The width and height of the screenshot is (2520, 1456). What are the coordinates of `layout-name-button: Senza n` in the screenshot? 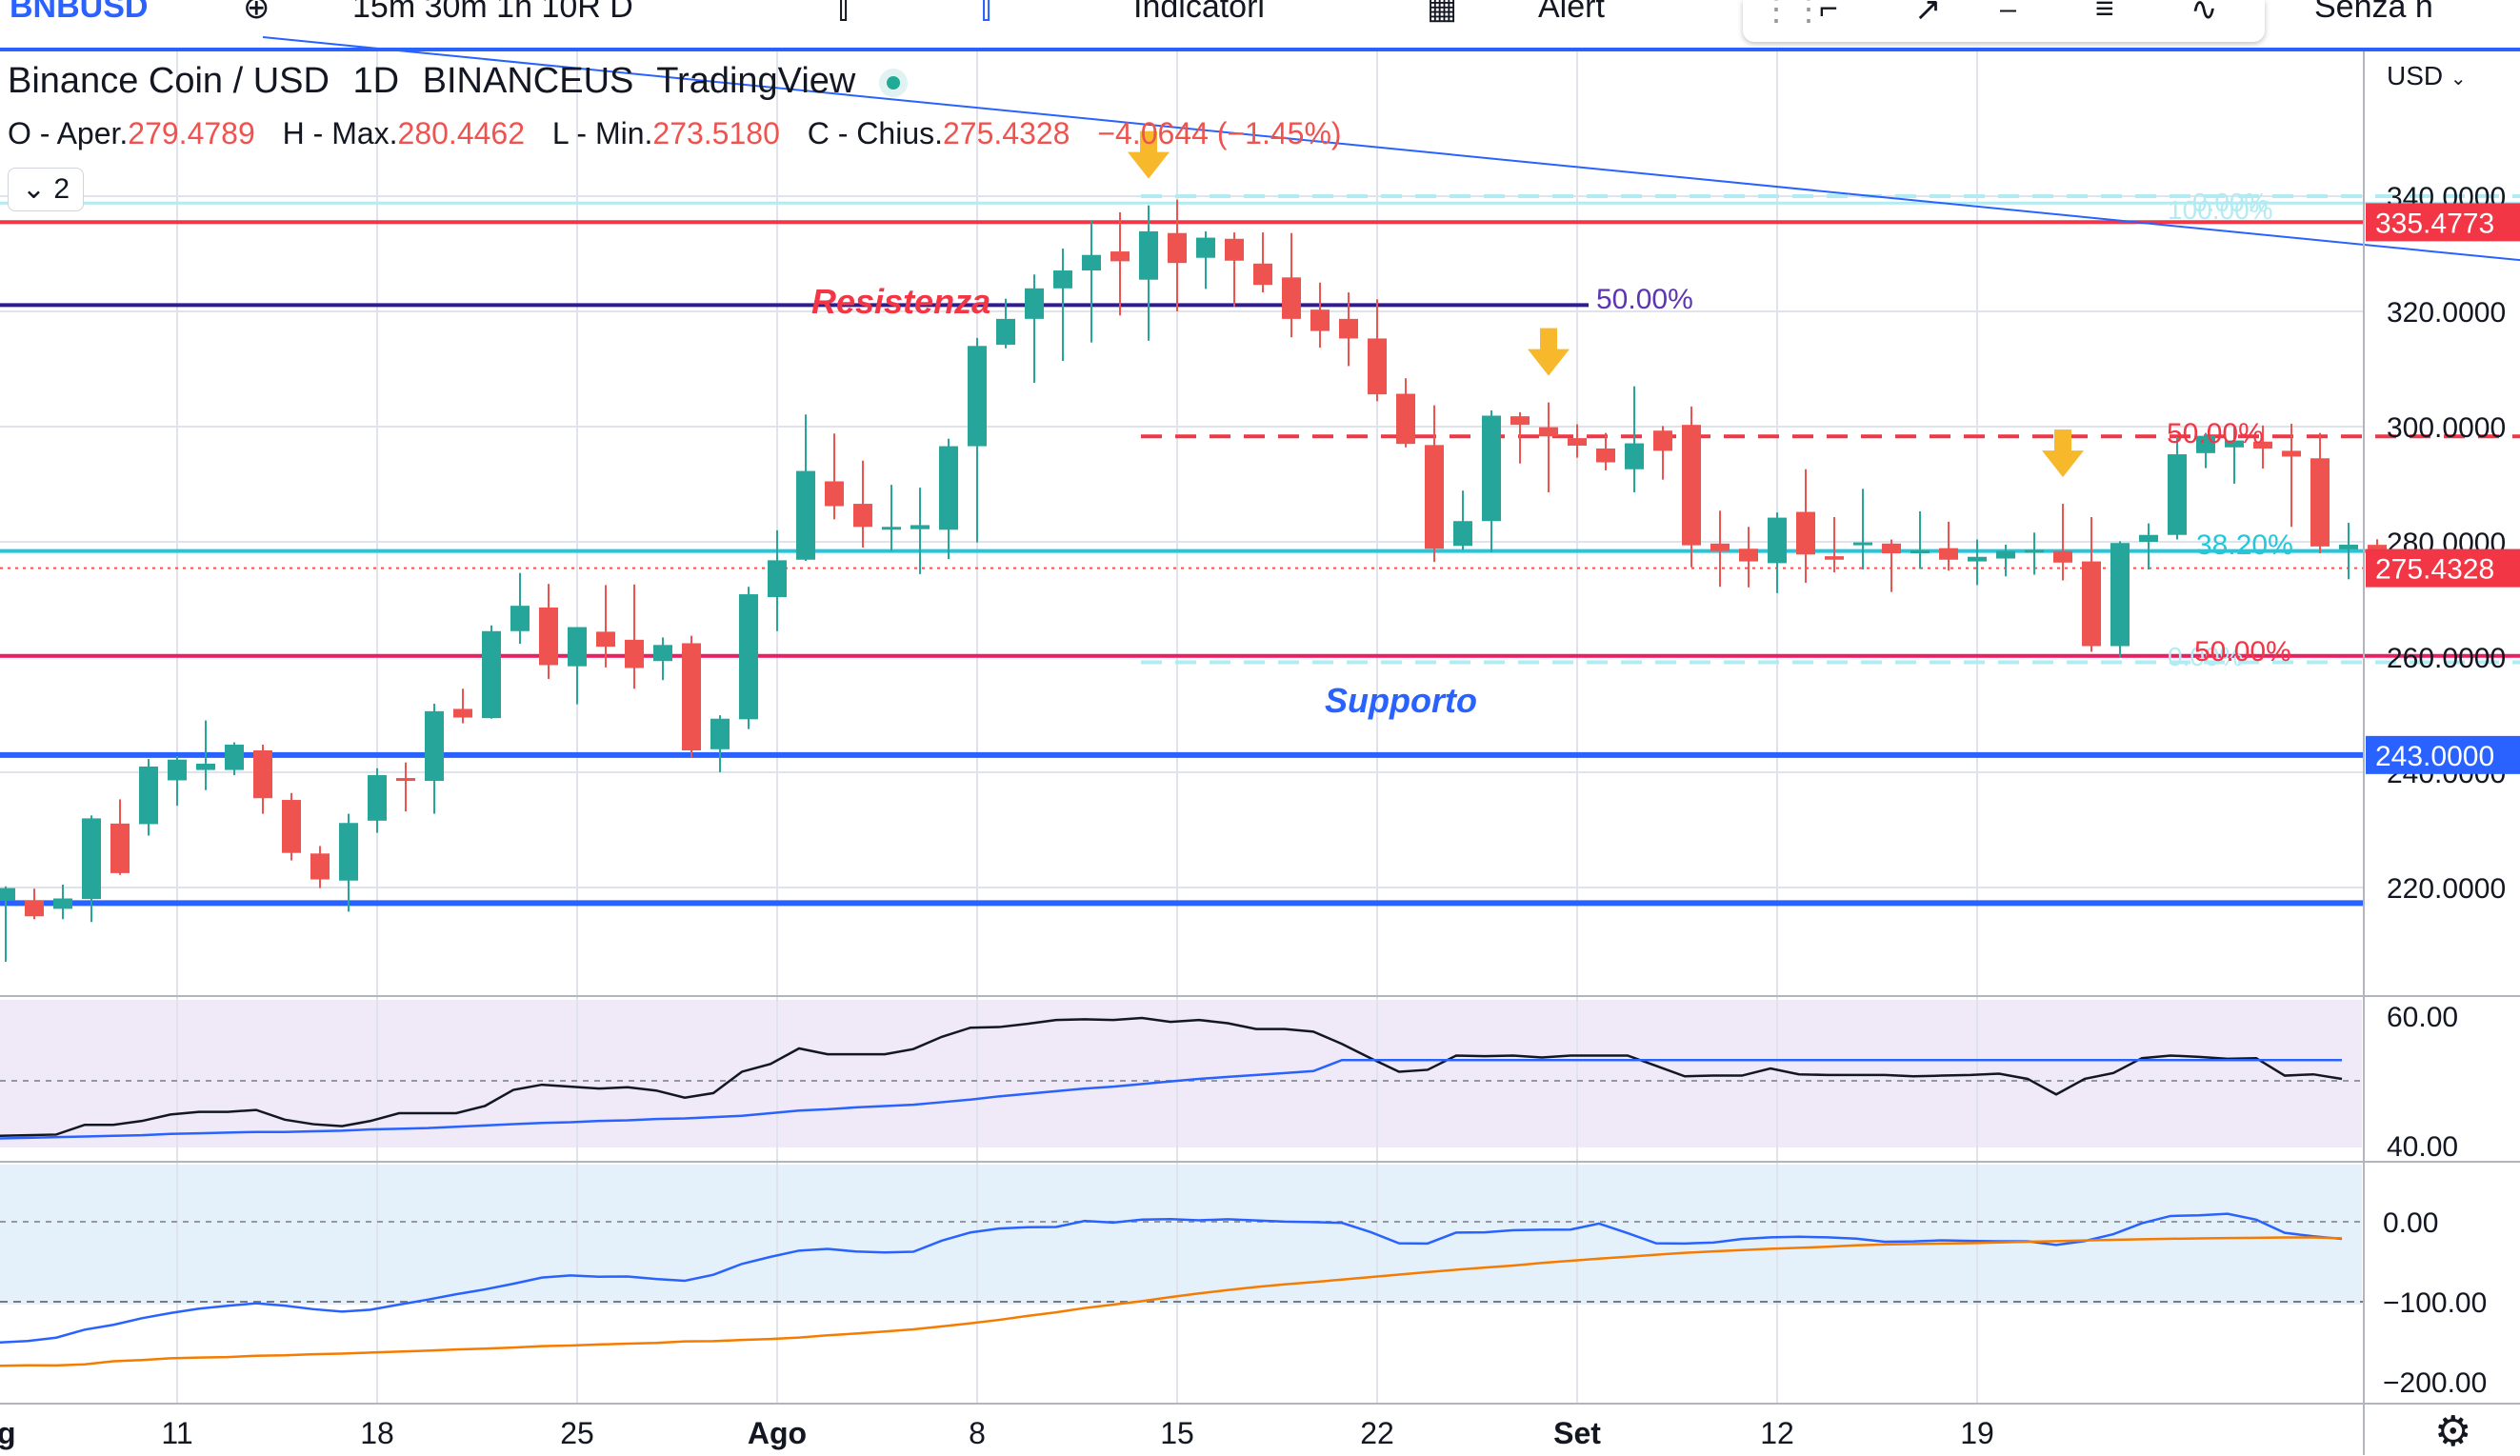 It's located at (2373, 12).